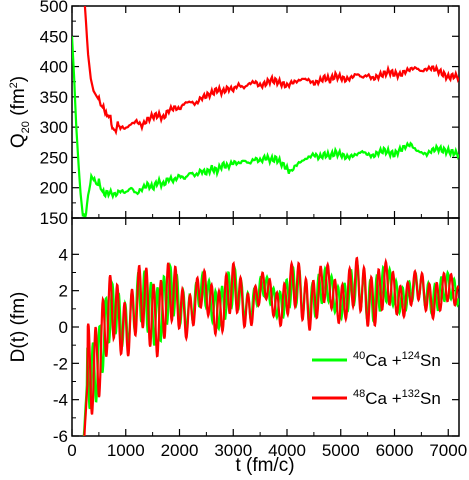  I want to click on bottom-ytick-label: 2, so click(63, 291).